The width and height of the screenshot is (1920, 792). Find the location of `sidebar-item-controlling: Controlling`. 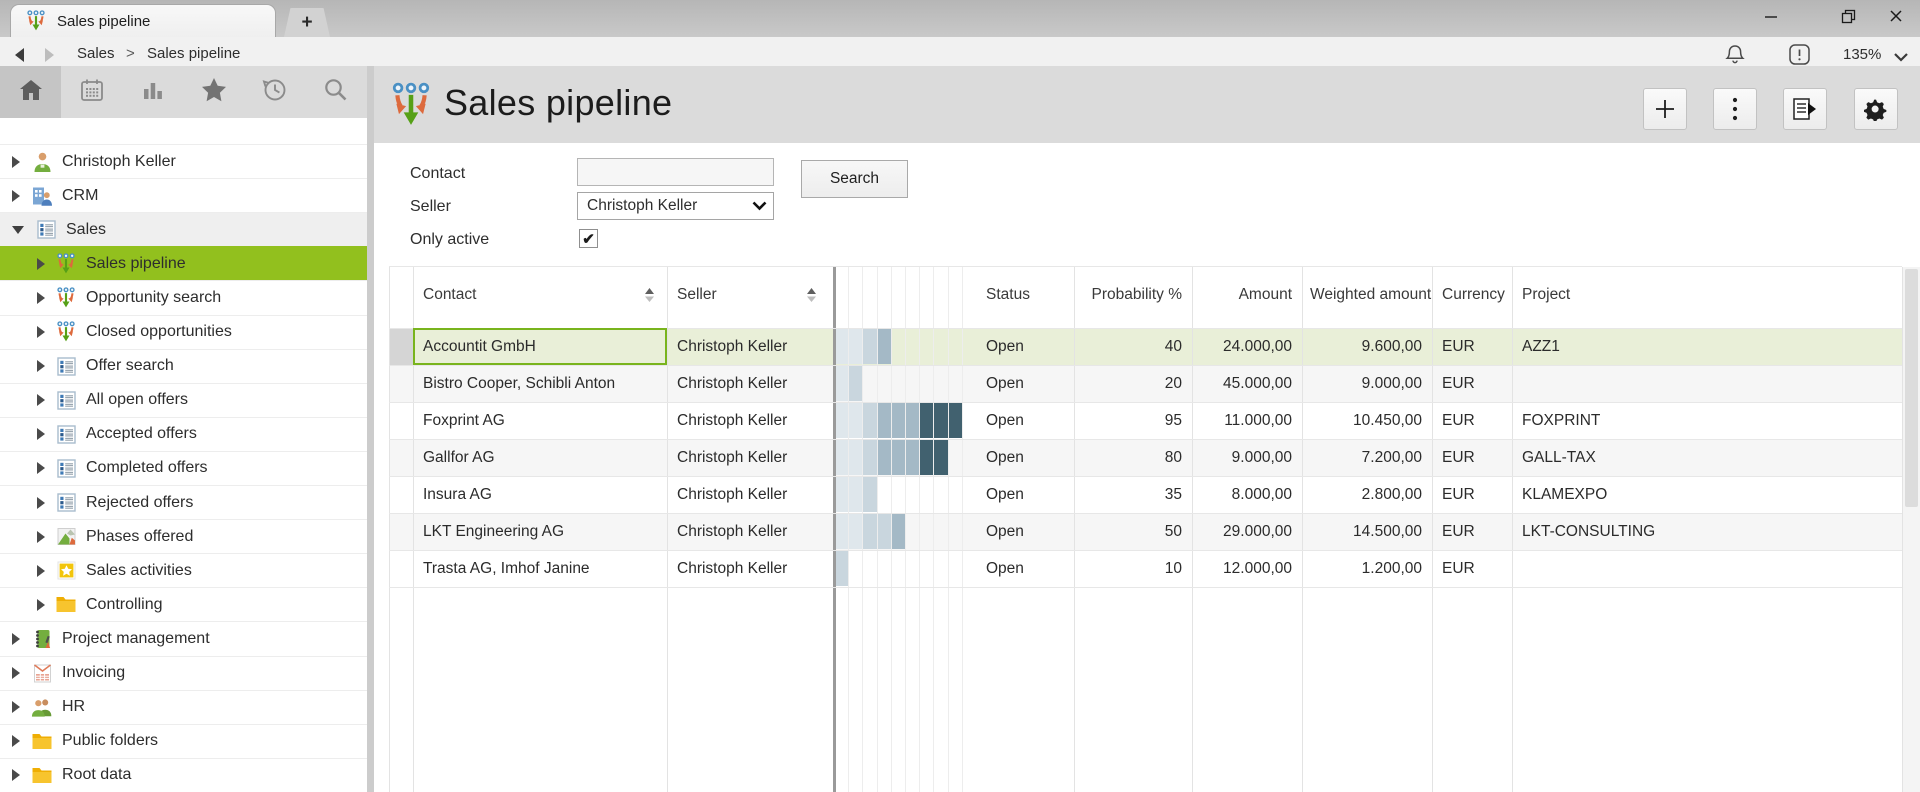

sidebar-item-controlling: Controlling is located at coordinates (183, 604).